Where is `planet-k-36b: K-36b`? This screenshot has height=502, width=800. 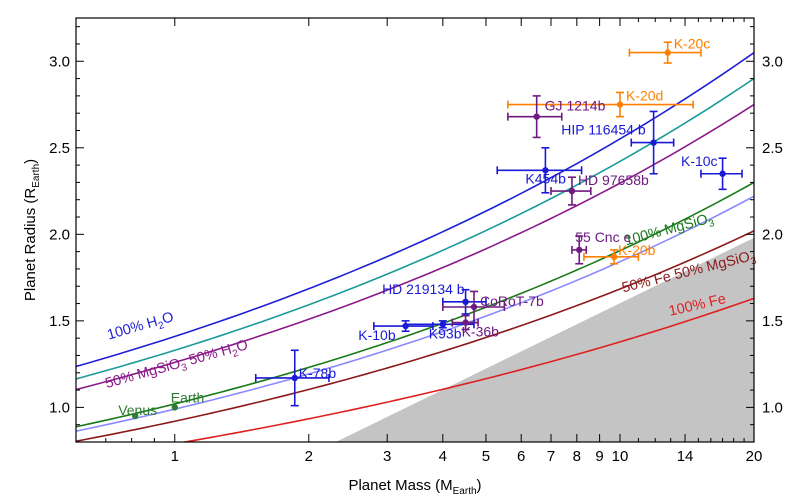
planet-k-36b: K-36b is located at coordinates (475, 327).